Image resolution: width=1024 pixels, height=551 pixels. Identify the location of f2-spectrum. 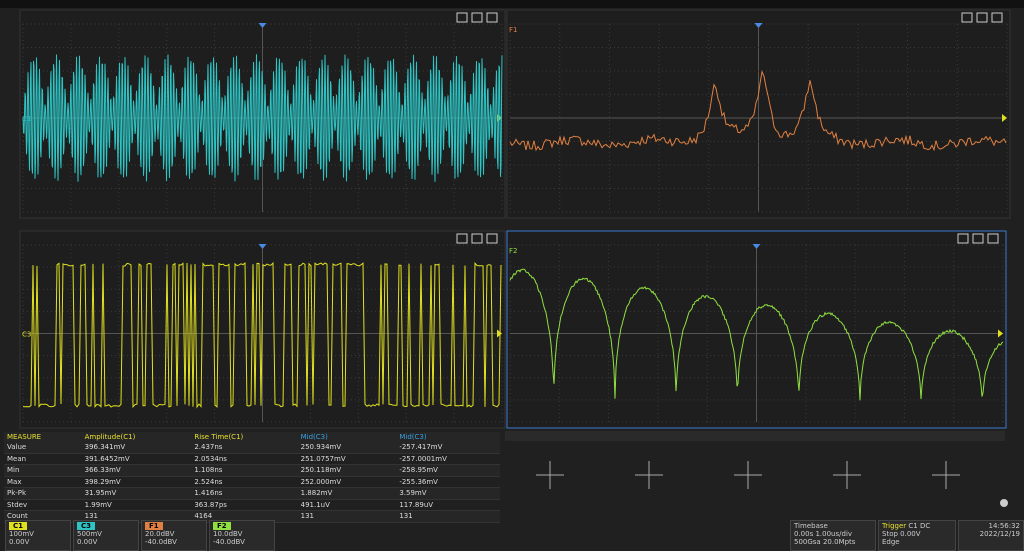
(756, 334).